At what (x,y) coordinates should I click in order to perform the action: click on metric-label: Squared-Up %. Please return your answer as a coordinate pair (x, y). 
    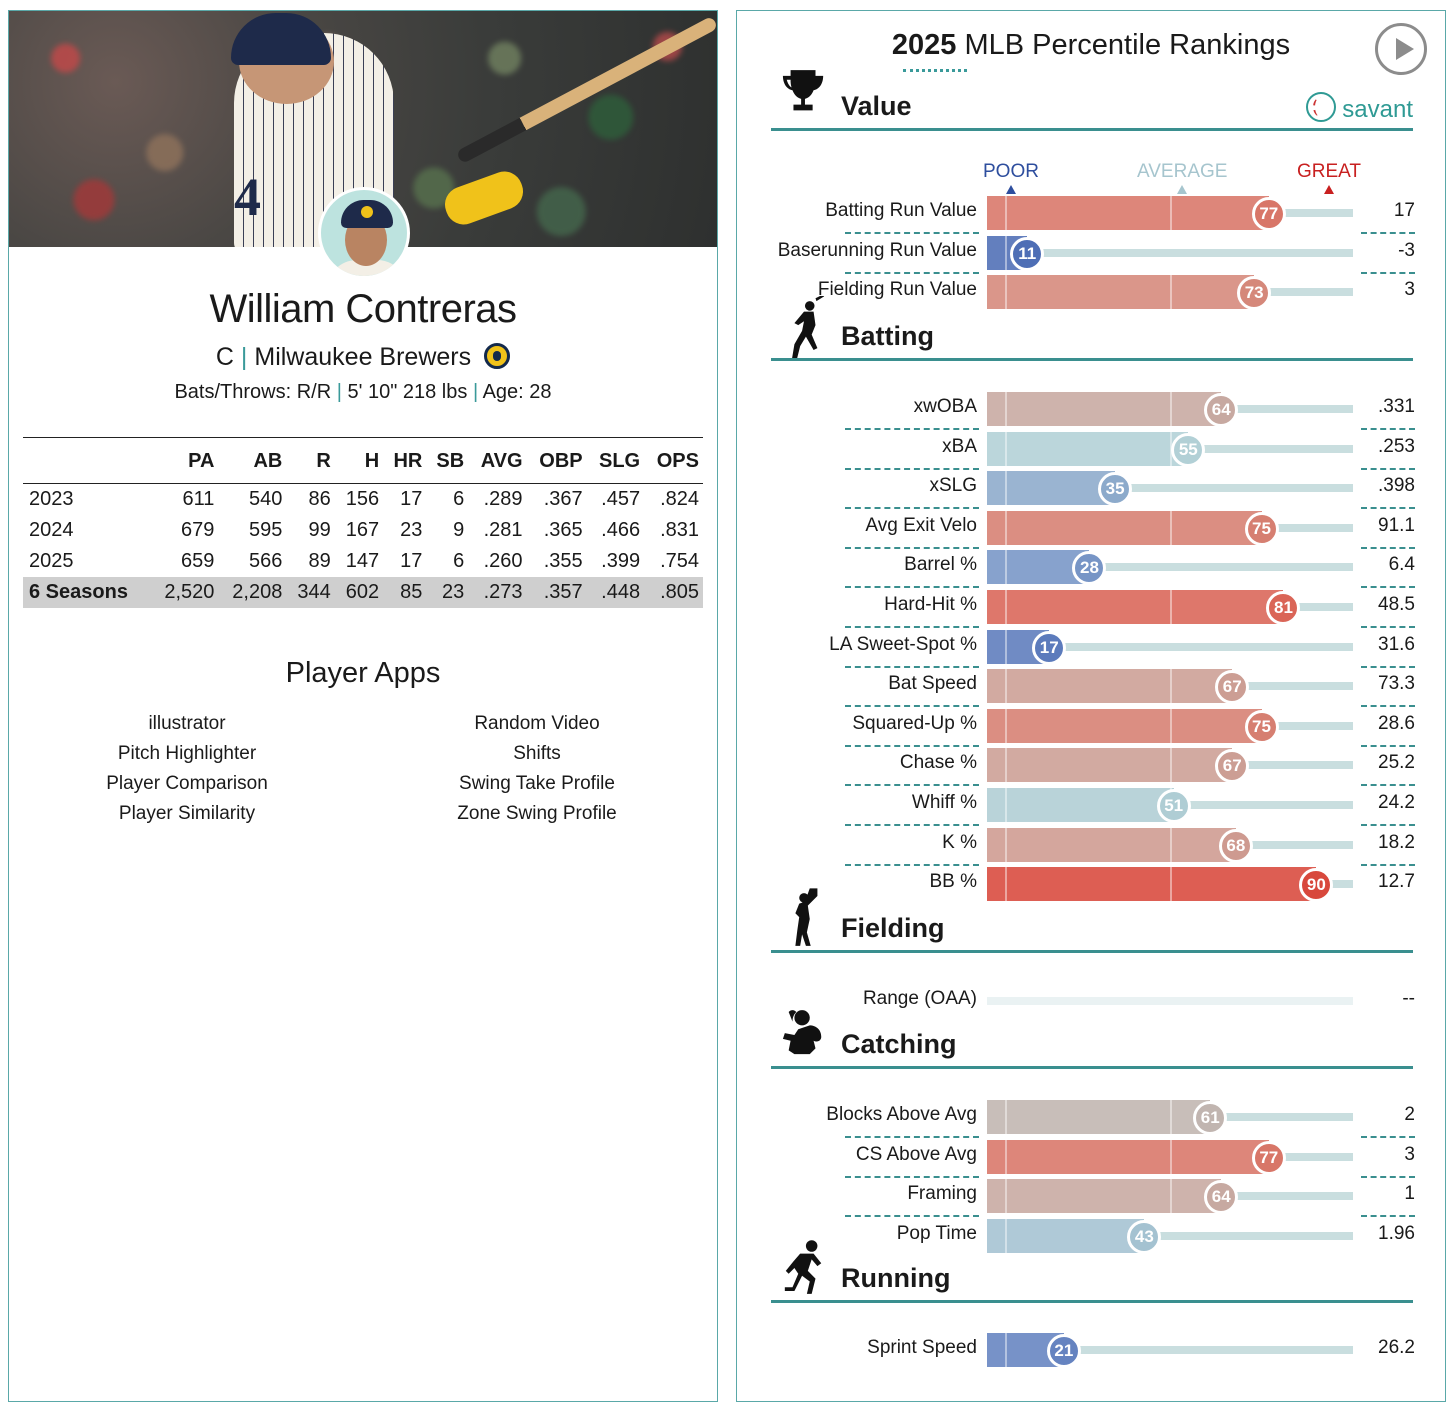
    Looking at the image, I should click on (914, 723).